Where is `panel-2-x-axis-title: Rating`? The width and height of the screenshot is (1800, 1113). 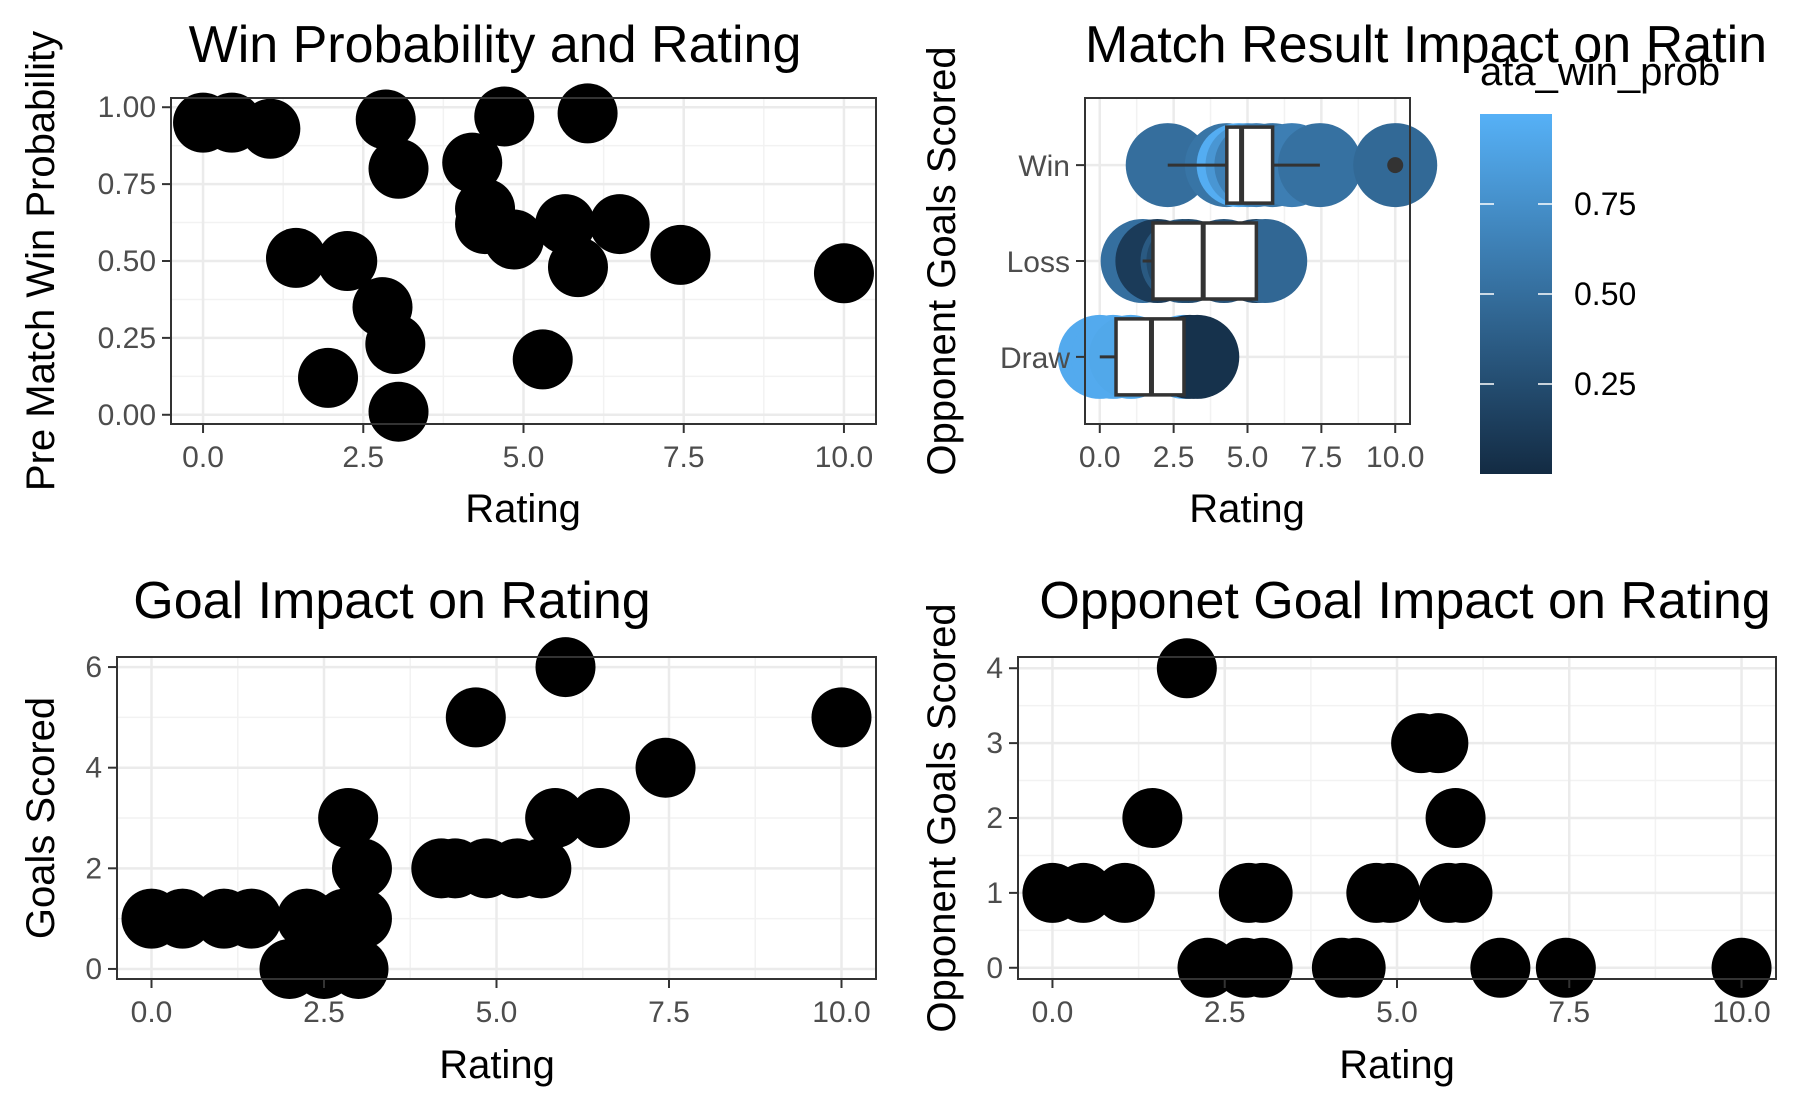
panel-2-x-axis-title: Rating is located at coordinates (1247, 509).